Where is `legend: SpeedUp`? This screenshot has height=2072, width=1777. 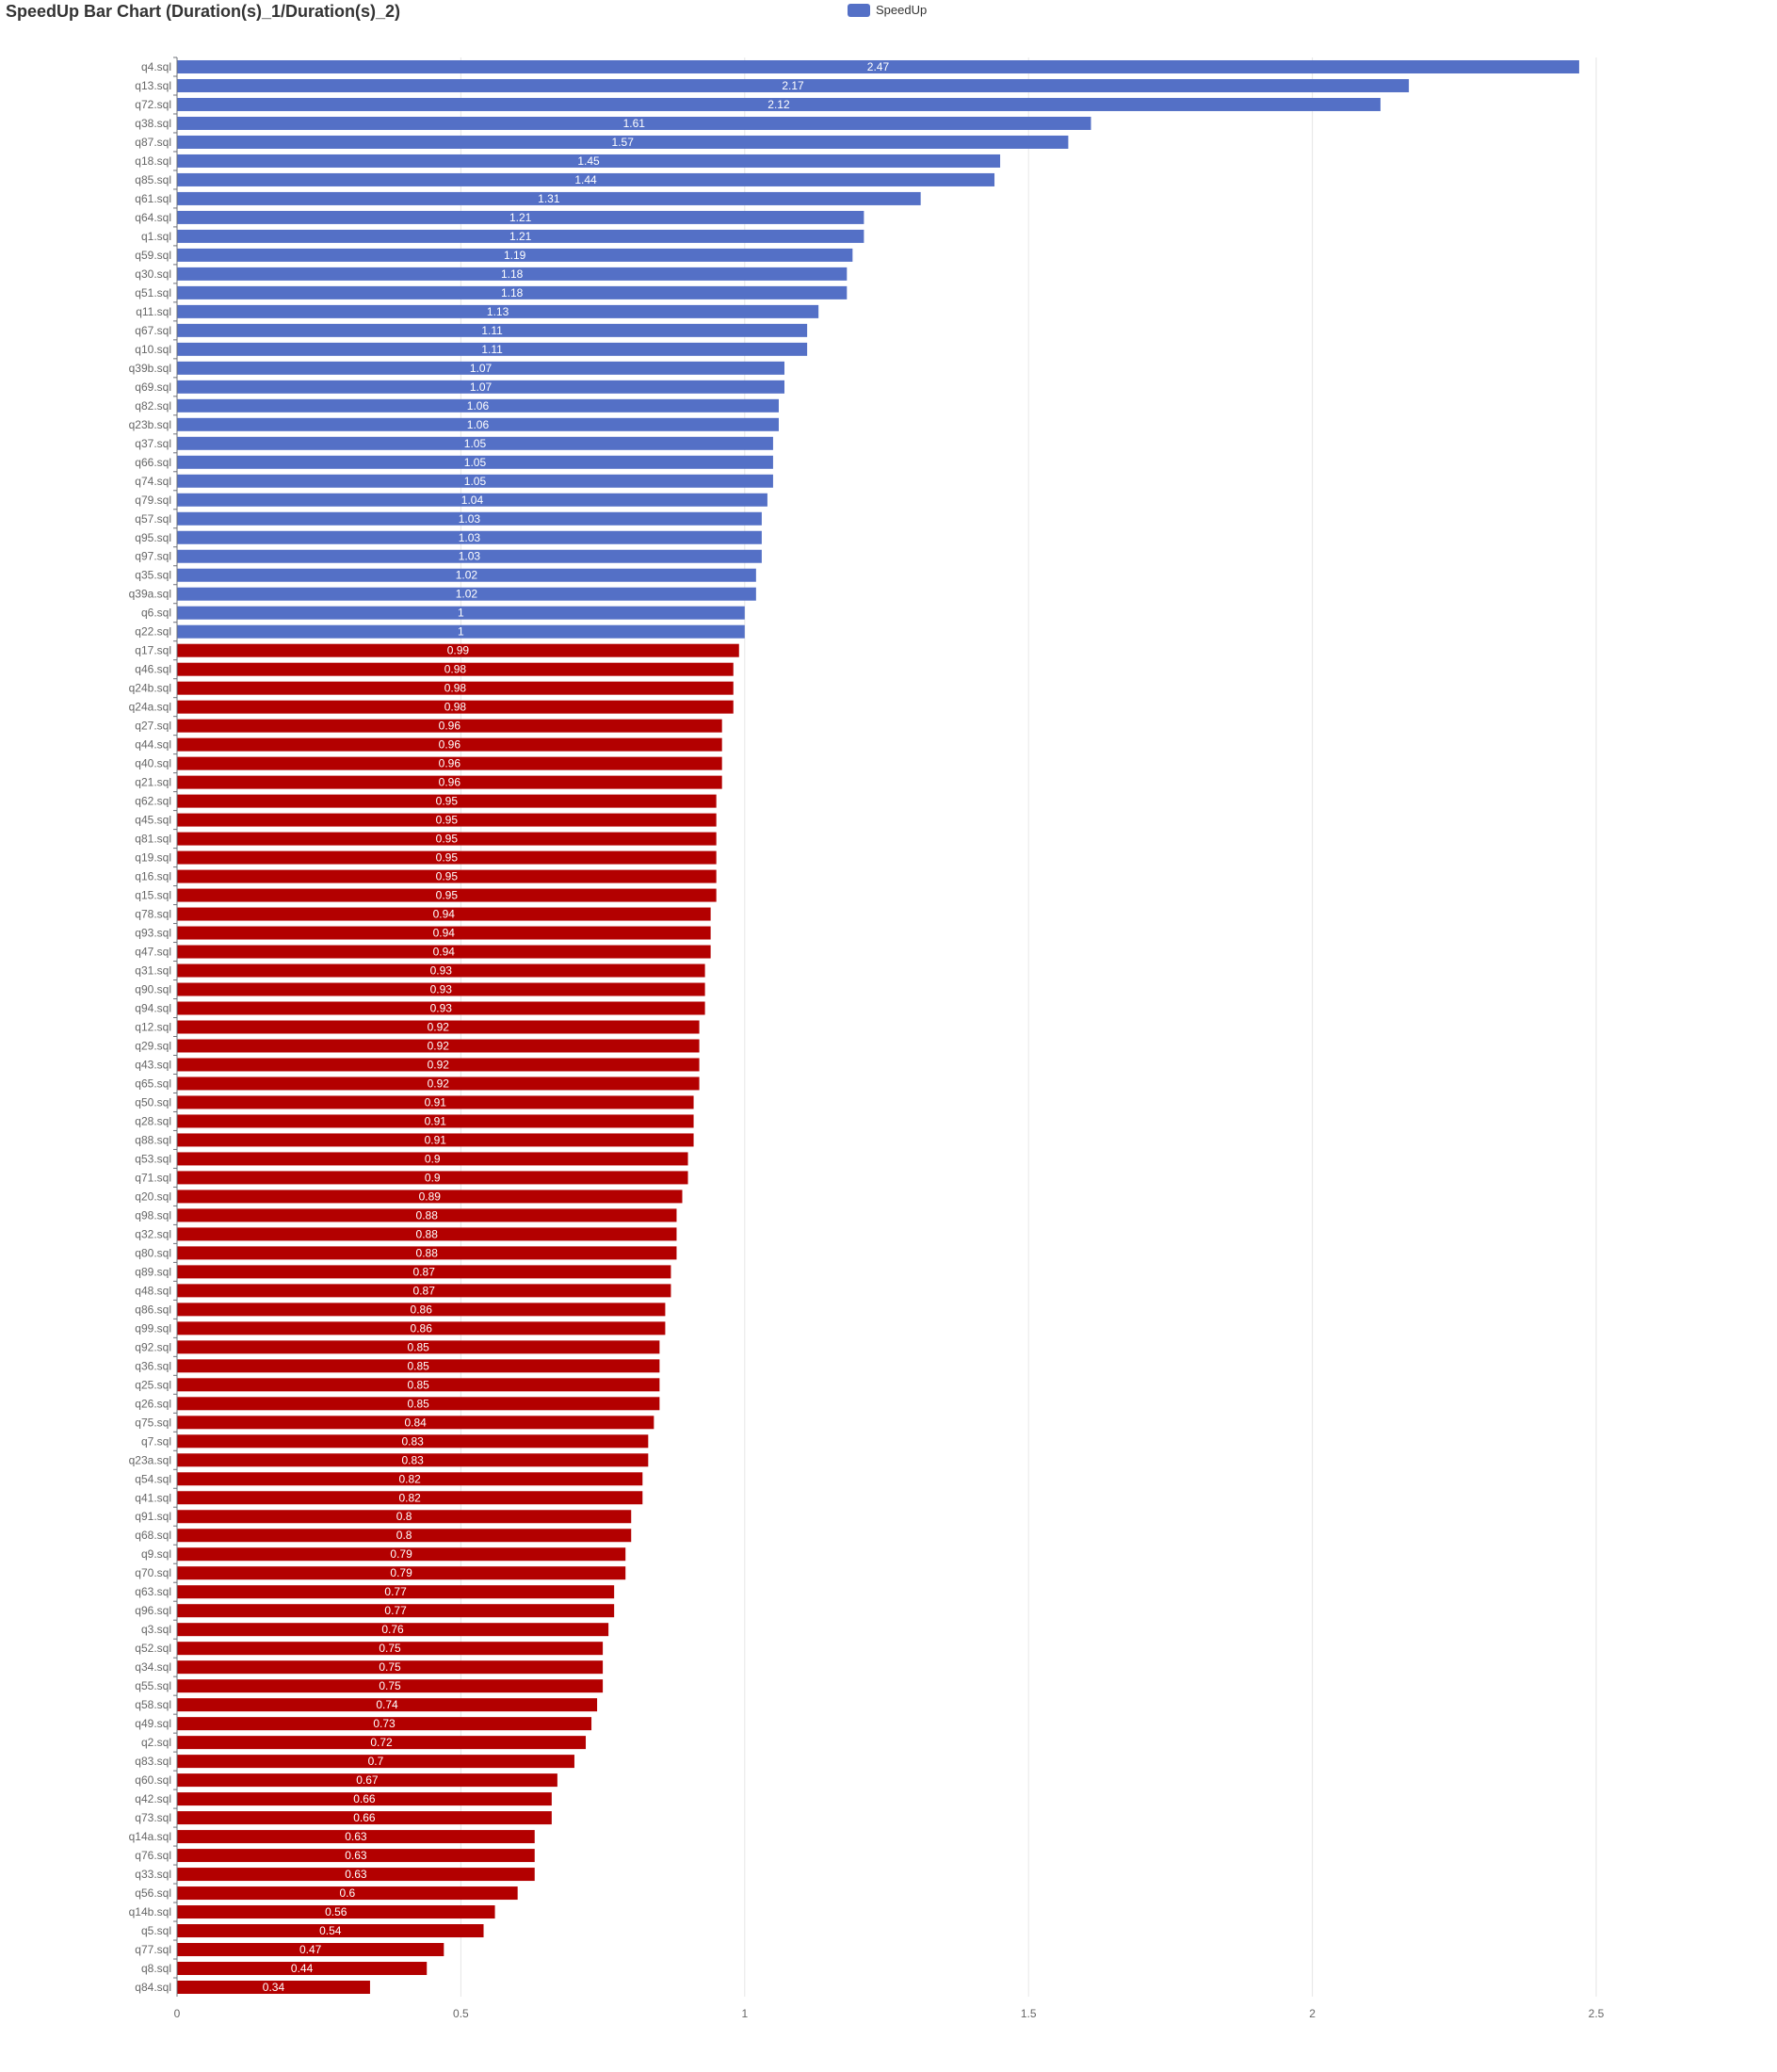 legend: SpeedUp is located at coordinates (888, 10).